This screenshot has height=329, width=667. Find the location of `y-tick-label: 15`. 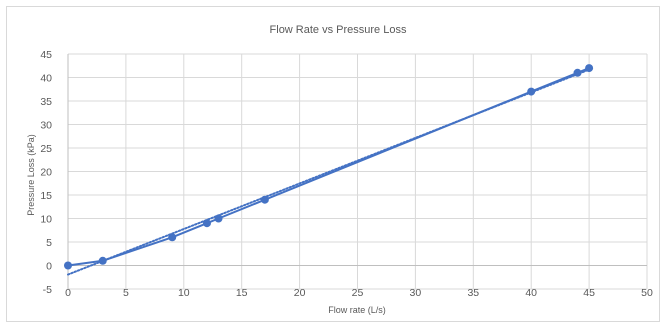

y-tick-label: 15 is located at coordinates (46, 196).